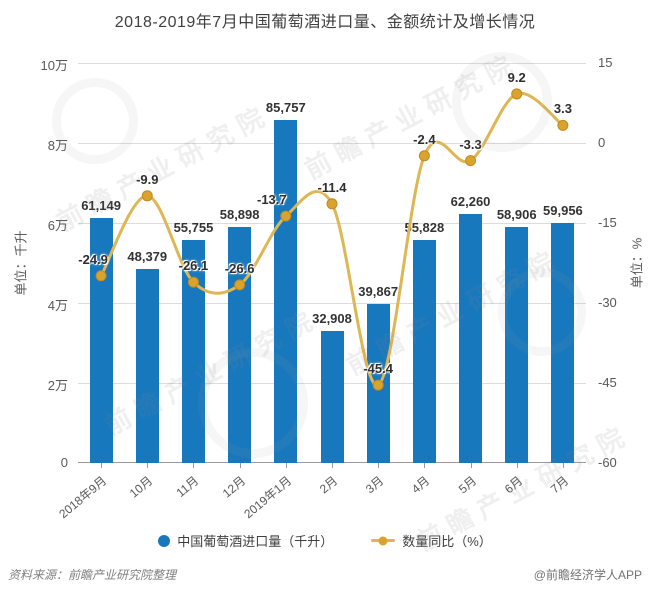  Describe the element at coordinates (64, 462) in the screenshot. I see `left-tick-label: 0` at that location.